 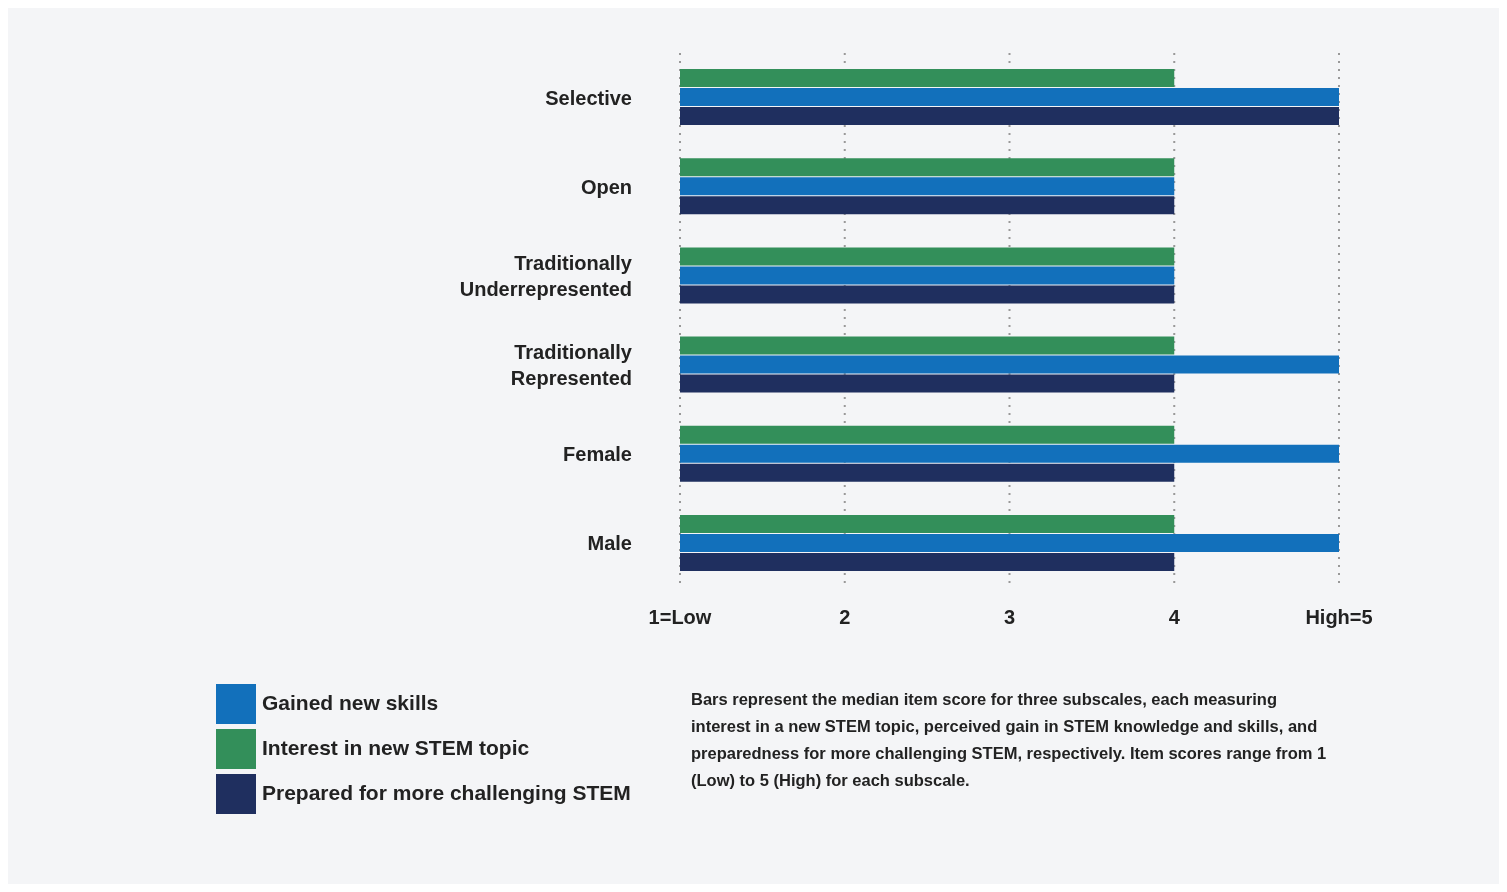 What do you see at coordinates (571, 365) in the screenshot?
I see `y-tick-label: Traditionally Represented` at bounding box center [571, 365].